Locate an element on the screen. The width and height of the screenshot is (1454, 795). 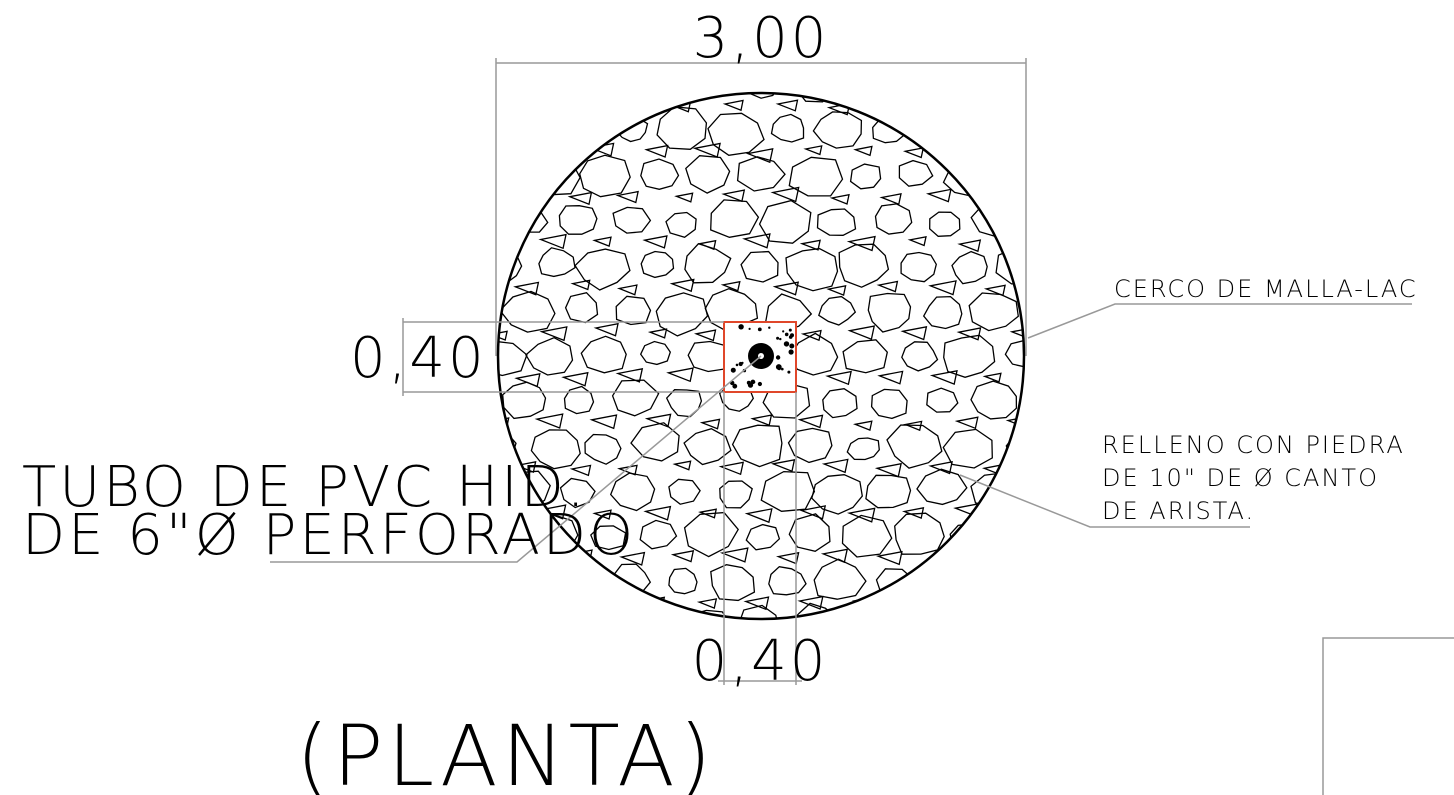
square-width-dimension: 0,40 is located at coordinates (758, 543).